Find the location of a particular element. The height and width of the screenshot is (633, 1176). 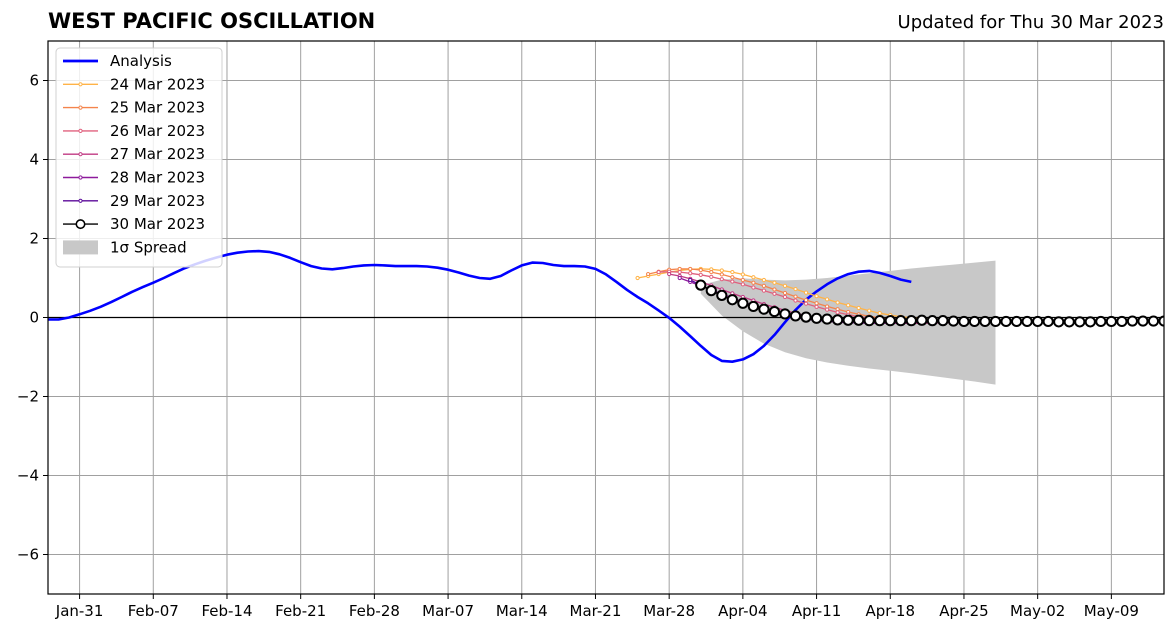

legend-label: 1σ Spread is located at coordinates (148, 247).